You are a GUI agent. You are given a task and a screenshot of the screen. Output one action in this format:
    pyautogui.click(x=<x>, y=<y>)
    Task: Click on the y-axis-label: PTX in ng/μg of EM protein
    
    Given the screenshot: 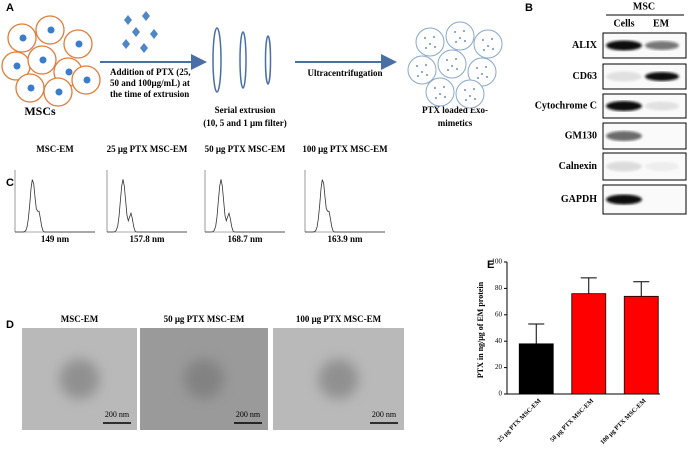 What is the action you would take?
    pyautogui.click(x=480, y=329)
    